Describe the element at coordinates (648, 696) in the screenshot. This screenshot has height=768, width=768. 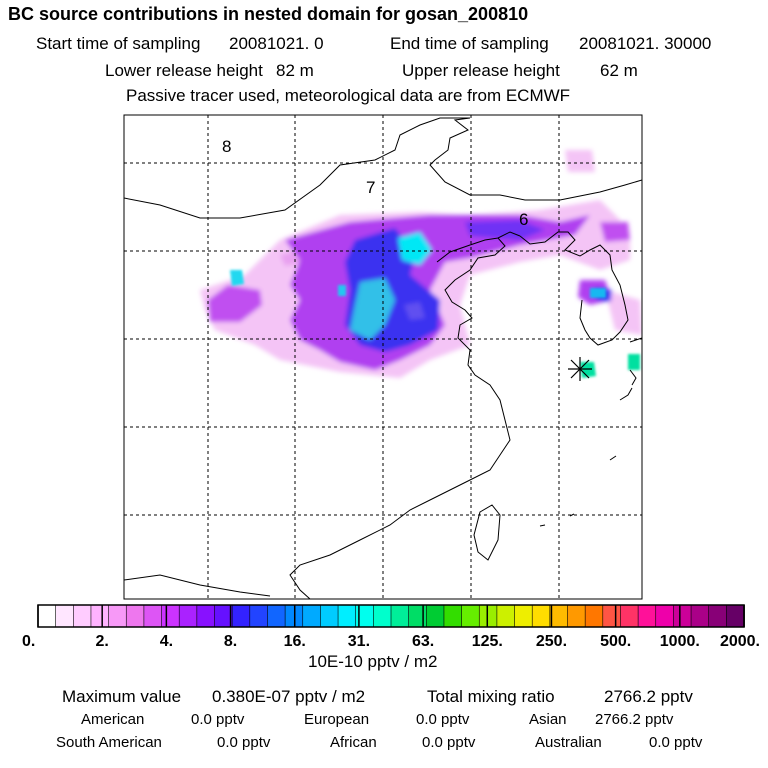
I see `total-mixing-value: 2766.2 pptv` at that location.